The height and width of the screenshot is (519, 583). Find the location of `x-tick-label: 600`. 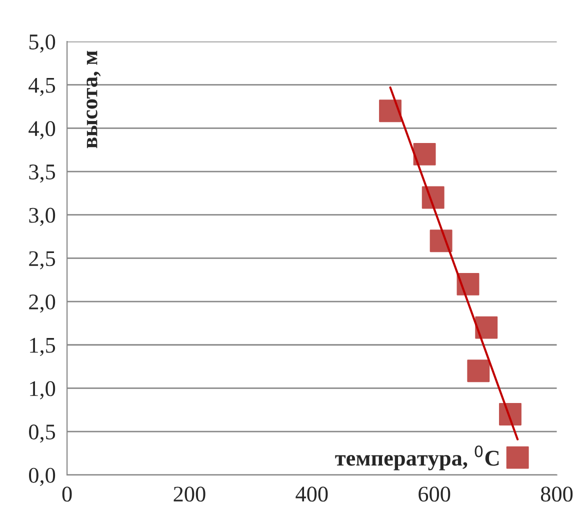

x-tick-label: 600 is located at coordinates (434, 494).